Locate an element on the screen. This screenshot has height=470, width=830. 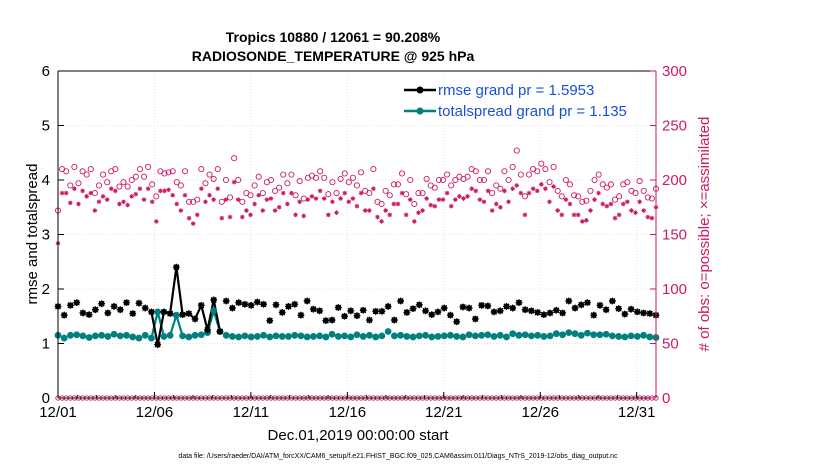
y-right-tick-label: 150 is located at coordinates (674, 235).